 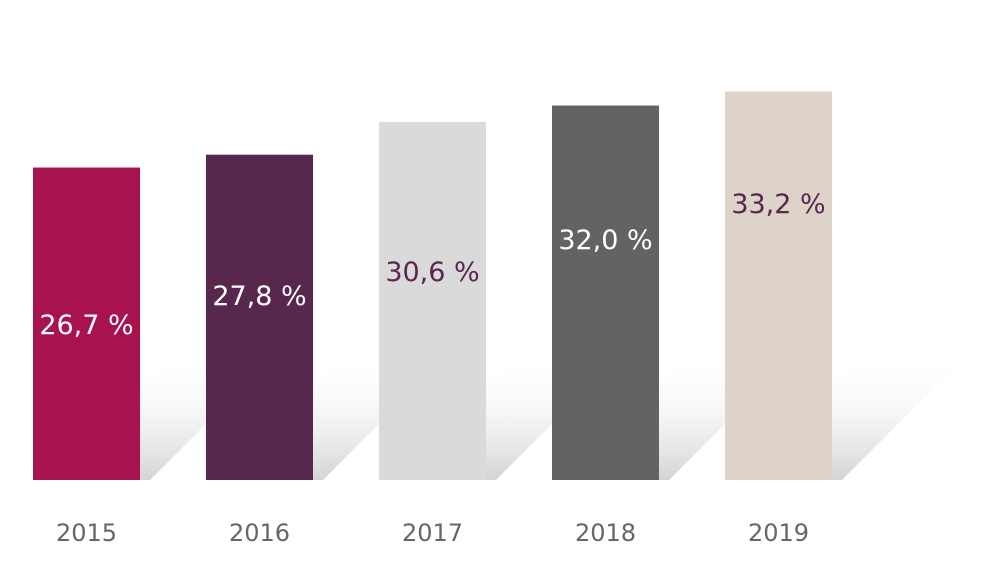 What do you see at coordinates (605, 533) in the screenshot?
I see `category-label-2018: 2018` at bounding box center [605, 533].